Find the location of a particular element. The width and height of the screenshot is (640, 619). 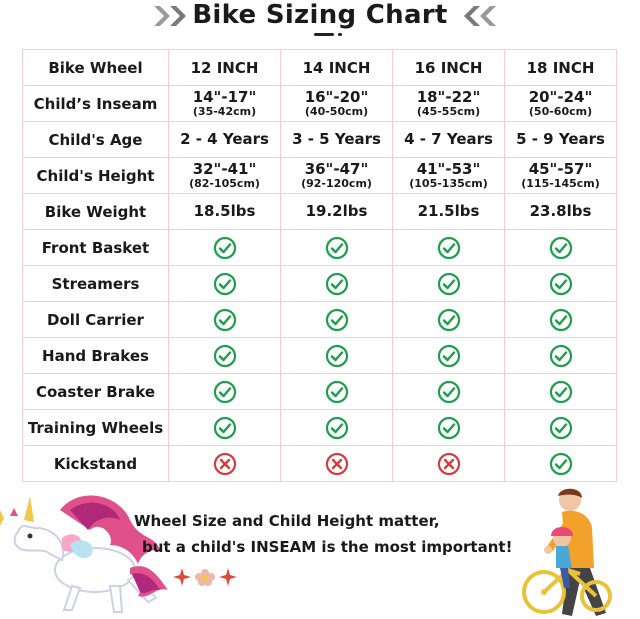

table-cell: 4 - 7 Years is located at coordinates (448, 139).